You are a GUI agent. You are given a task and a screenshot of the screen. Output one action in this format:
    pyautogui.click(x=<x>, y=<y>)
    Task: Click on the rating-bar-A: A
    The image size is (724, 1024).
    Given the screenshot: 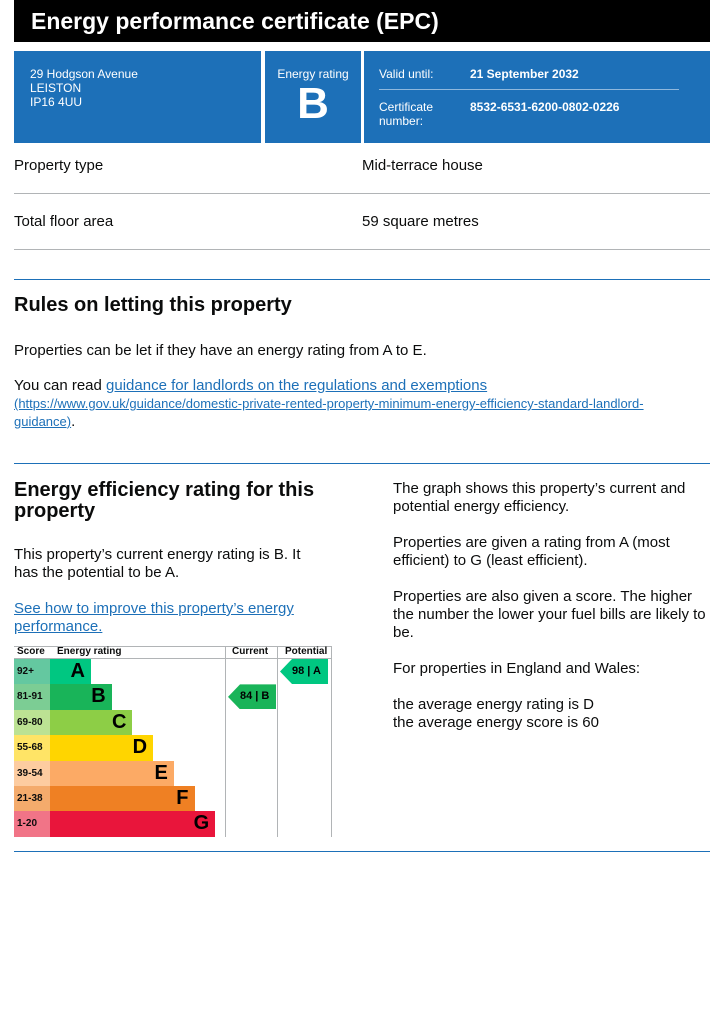 What is the action you would take?
    pyautogui.click(x=70, y=672)
    